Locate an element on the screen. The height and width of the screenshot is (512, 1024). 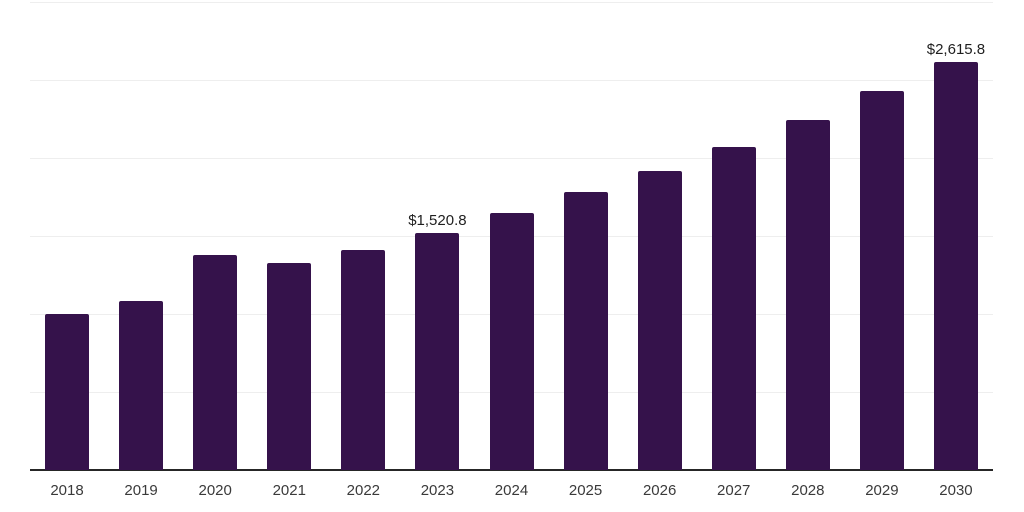
bar-2024 is located at coordinates (511, 341).